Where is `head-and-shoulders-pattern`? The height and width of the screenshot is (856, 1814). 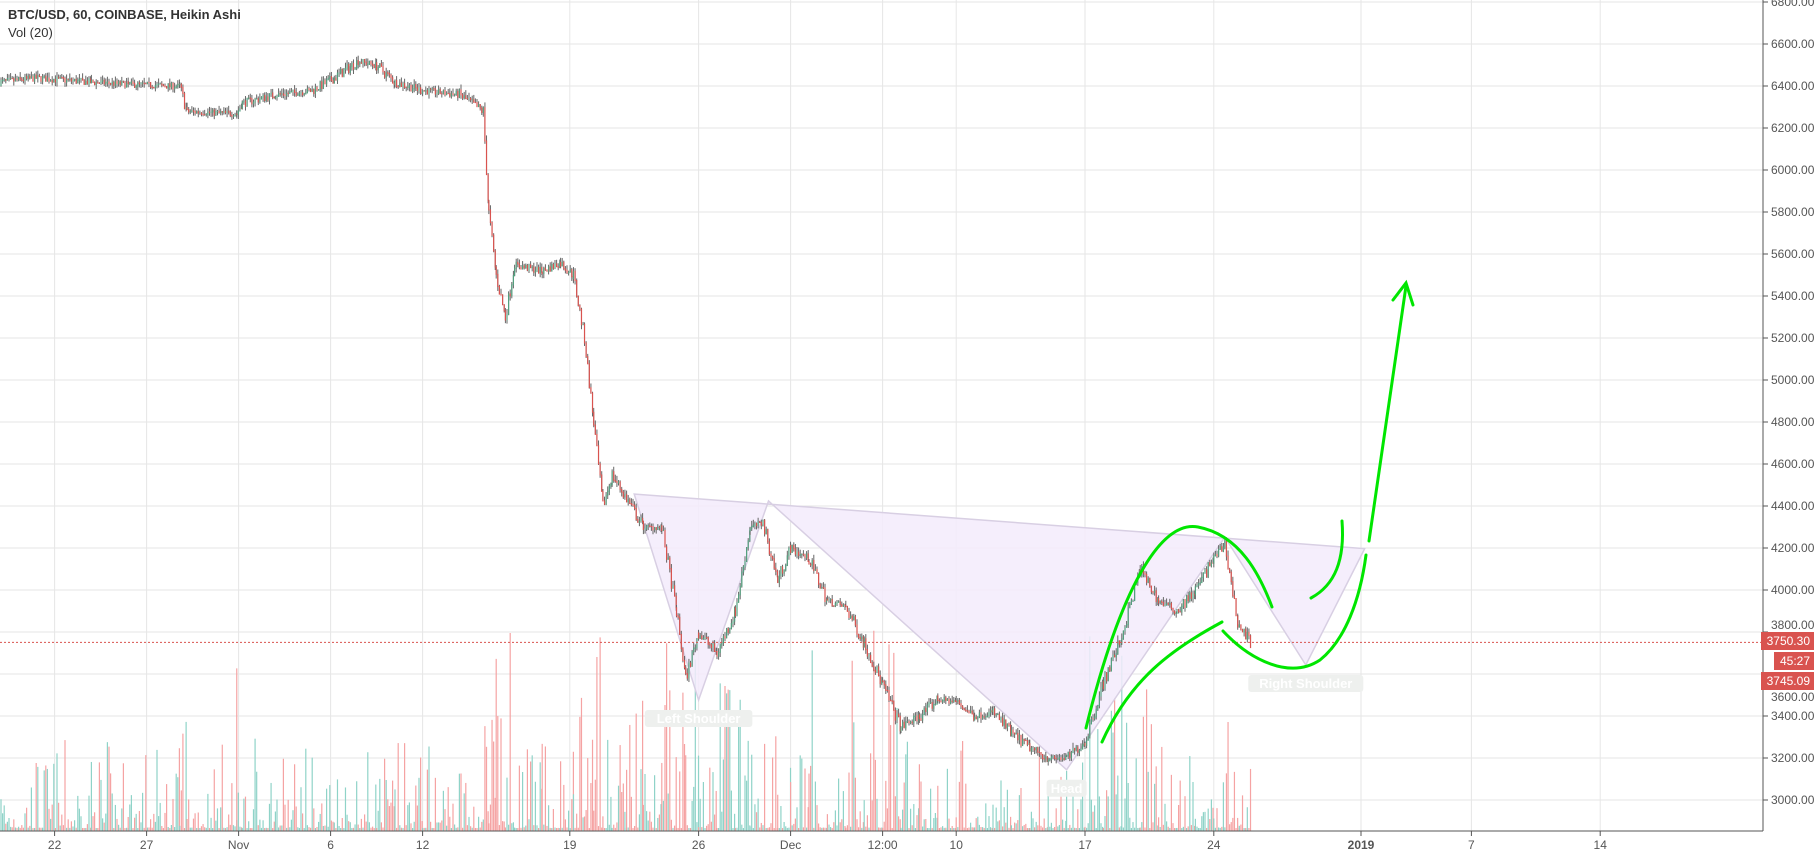 head-and-shoulders-pattern is located at coordinates (999, 632).